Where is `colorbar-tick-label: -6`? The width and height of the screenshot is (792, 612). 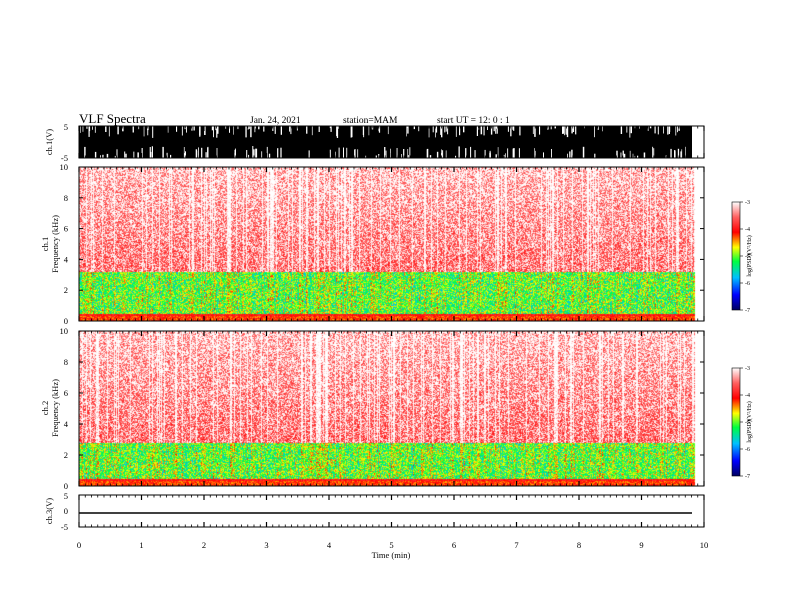
colorbar-tick-label: -6 is located at coordinates (747, 450).